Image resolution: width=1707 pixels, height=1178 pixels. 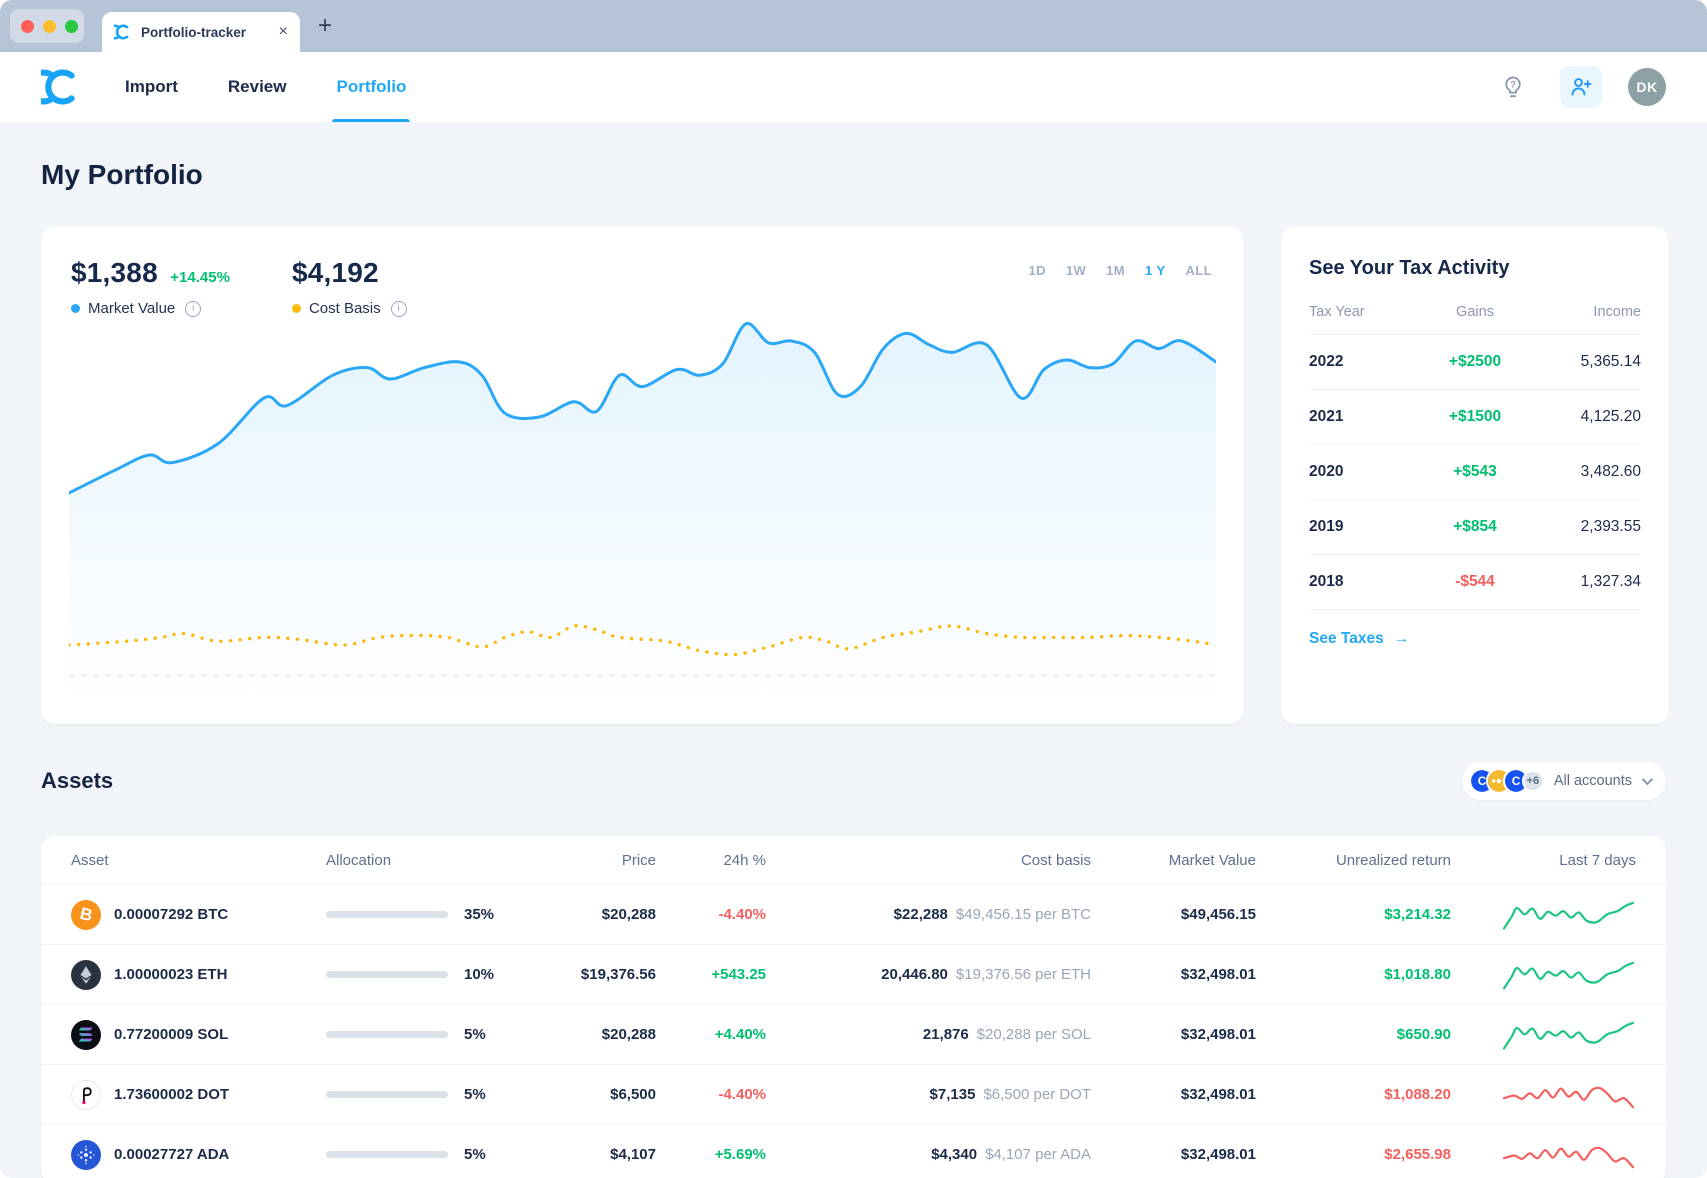 What do you see at coordinates (86, 1154) in the screenshot?
I see `ada-coin-icon` at bounding box center [86, 1154].